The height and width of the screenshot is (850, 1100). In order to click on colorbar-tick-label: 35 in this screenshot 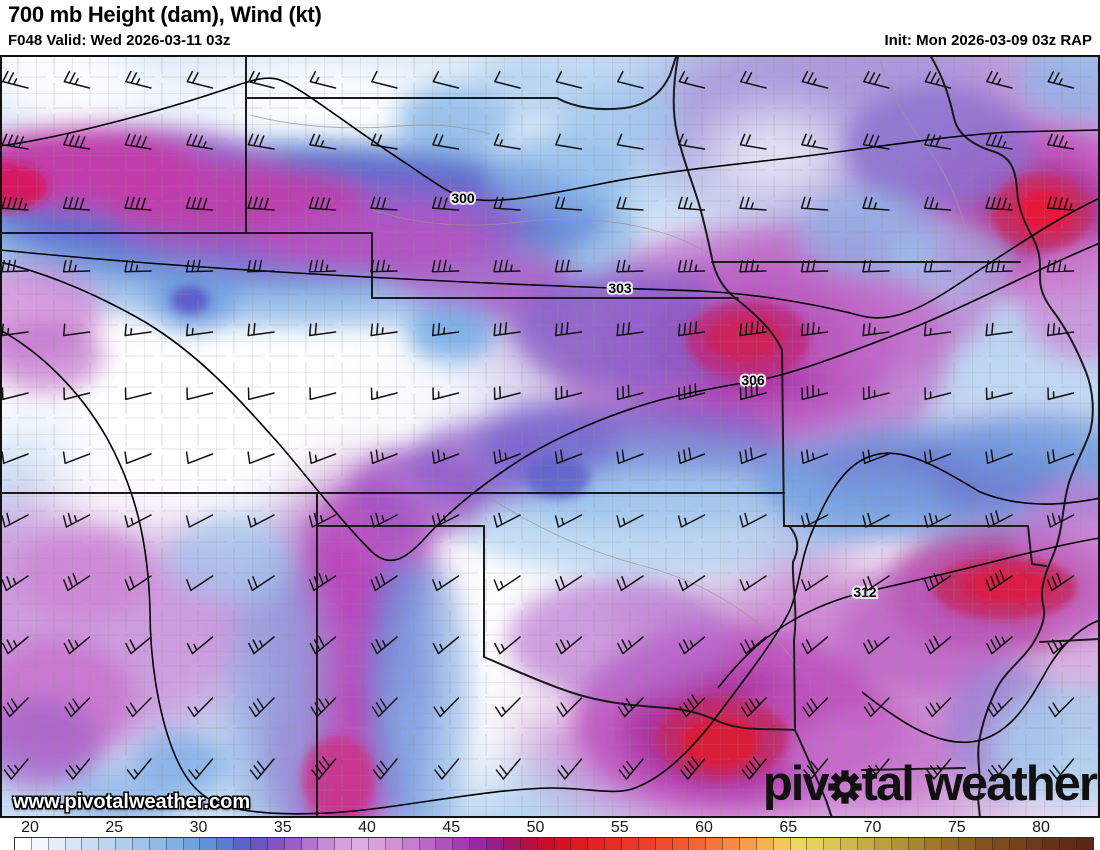, I will do `click(282, 827)`.